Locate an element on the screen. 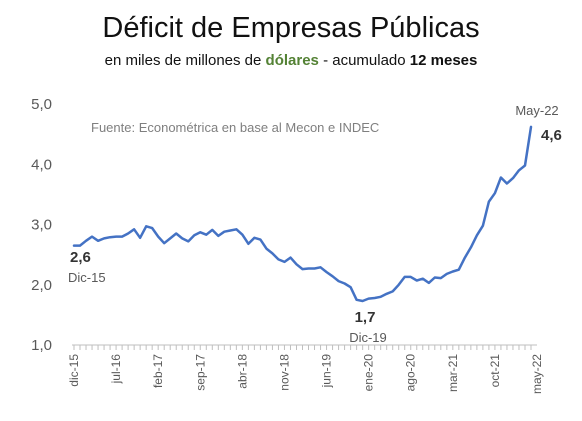  x-tick-label: jul-16 is located at coordinates (116, 369).